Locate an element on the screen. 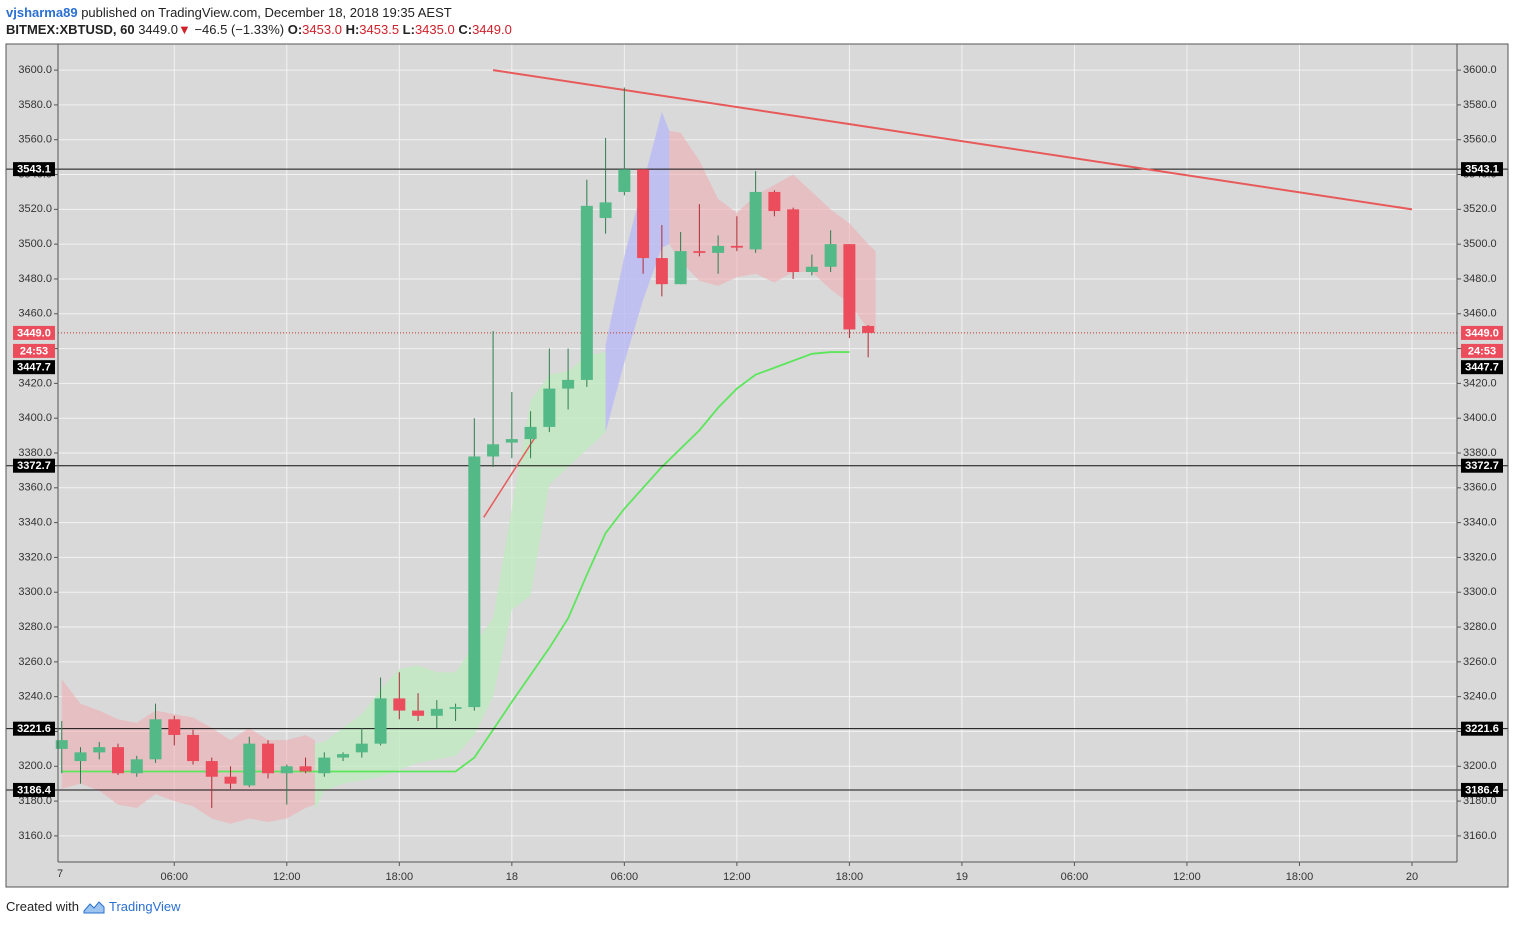 The image size is (1515, 925). y-tick-label-right: 3360.0 is located at coordinates (1480, 488).